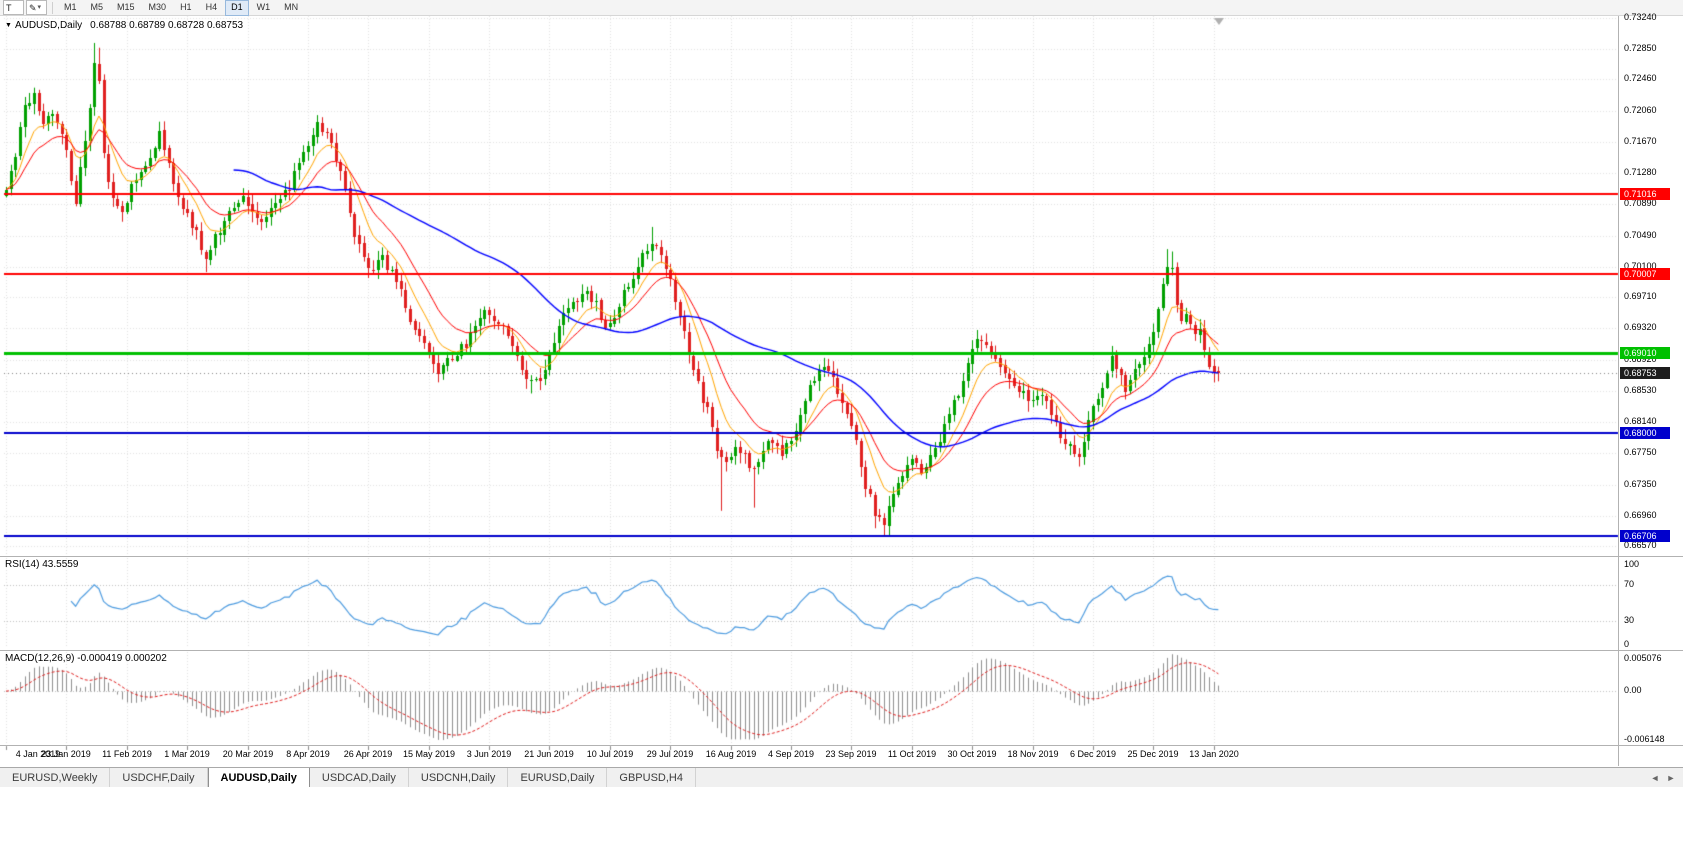 This screenshot has width=1683, height=843. Describe the element at coordinates (1640, 17) in the screenshot. I see `price-axis-label: 0.73240` at that location.